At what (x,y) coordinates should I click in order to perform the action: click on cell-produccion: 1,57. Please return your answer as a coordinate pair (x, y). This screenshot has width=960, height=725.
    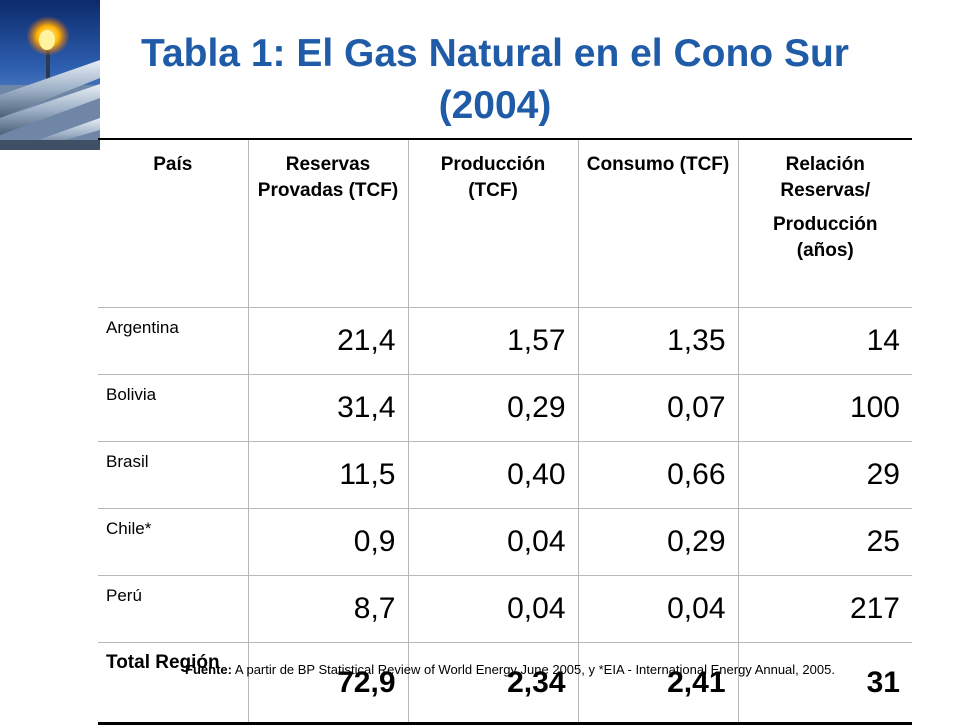
    Looking at the image, I should click on (492, 341).